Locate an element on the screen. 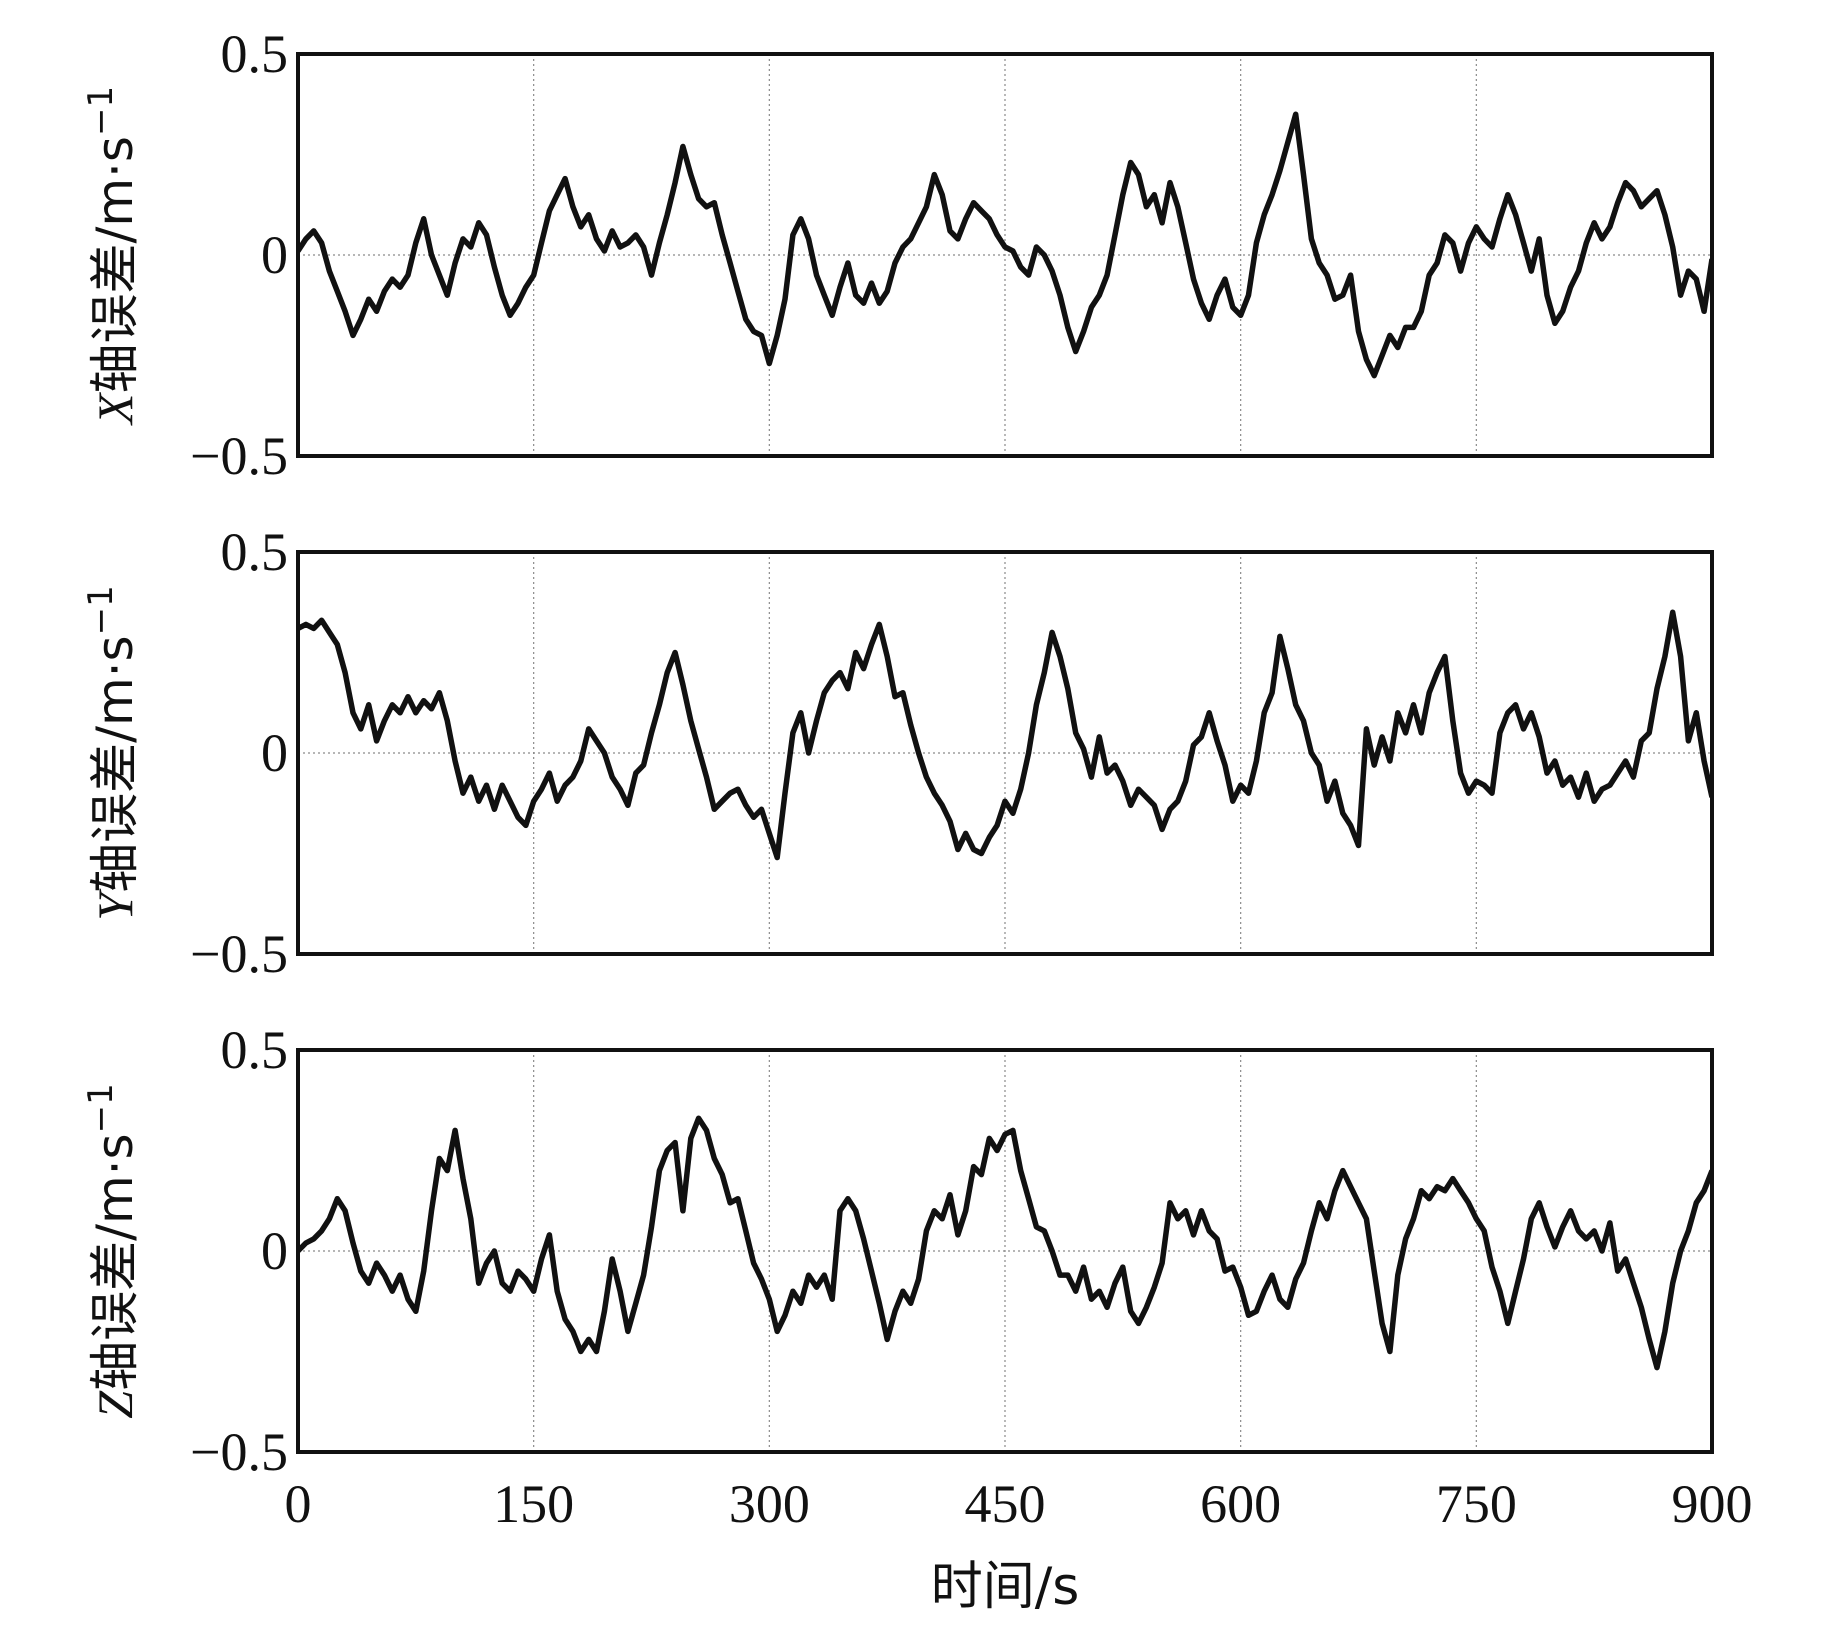  y-axis-label: Y轴误差/m·s−1 is located at coordinates (112, 752).